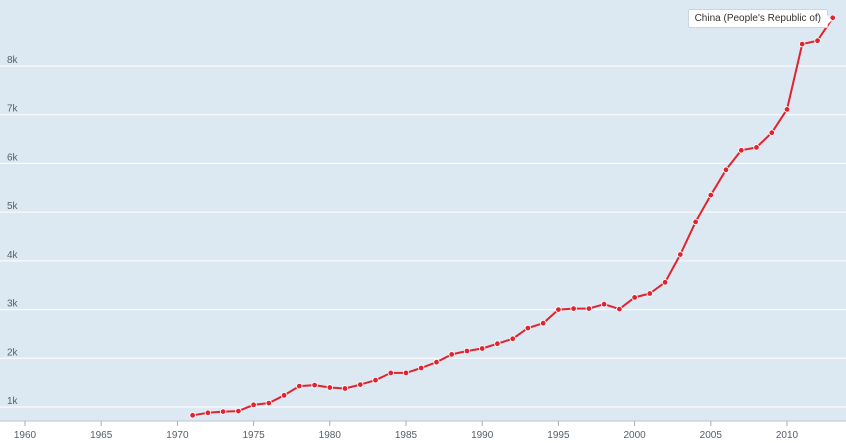  I want to click on x-tick-label: 1990, so click(482, 435).